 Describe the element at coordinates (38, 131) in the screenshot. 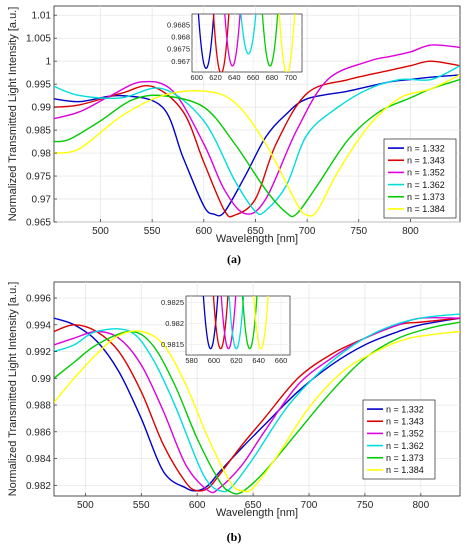

I see `y-tick-label: 0.985` at that location.